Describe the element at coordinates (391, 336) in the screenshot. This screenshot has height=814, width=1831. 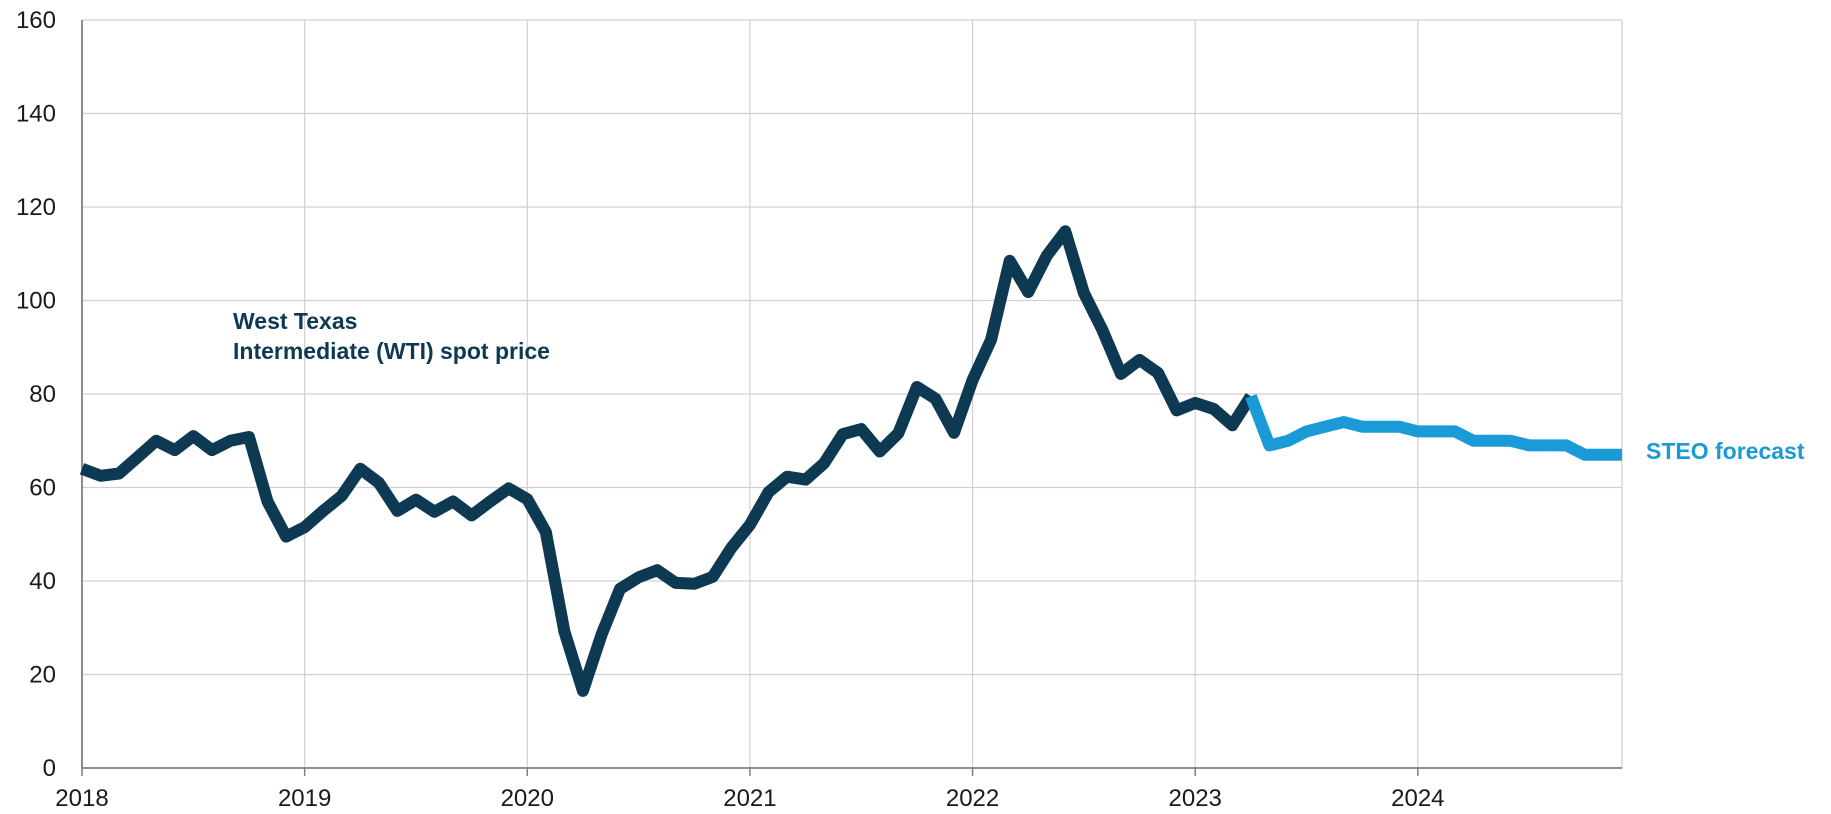
I see `annotation-history: West Texas Intermediate (WTI) spot price` at that location.